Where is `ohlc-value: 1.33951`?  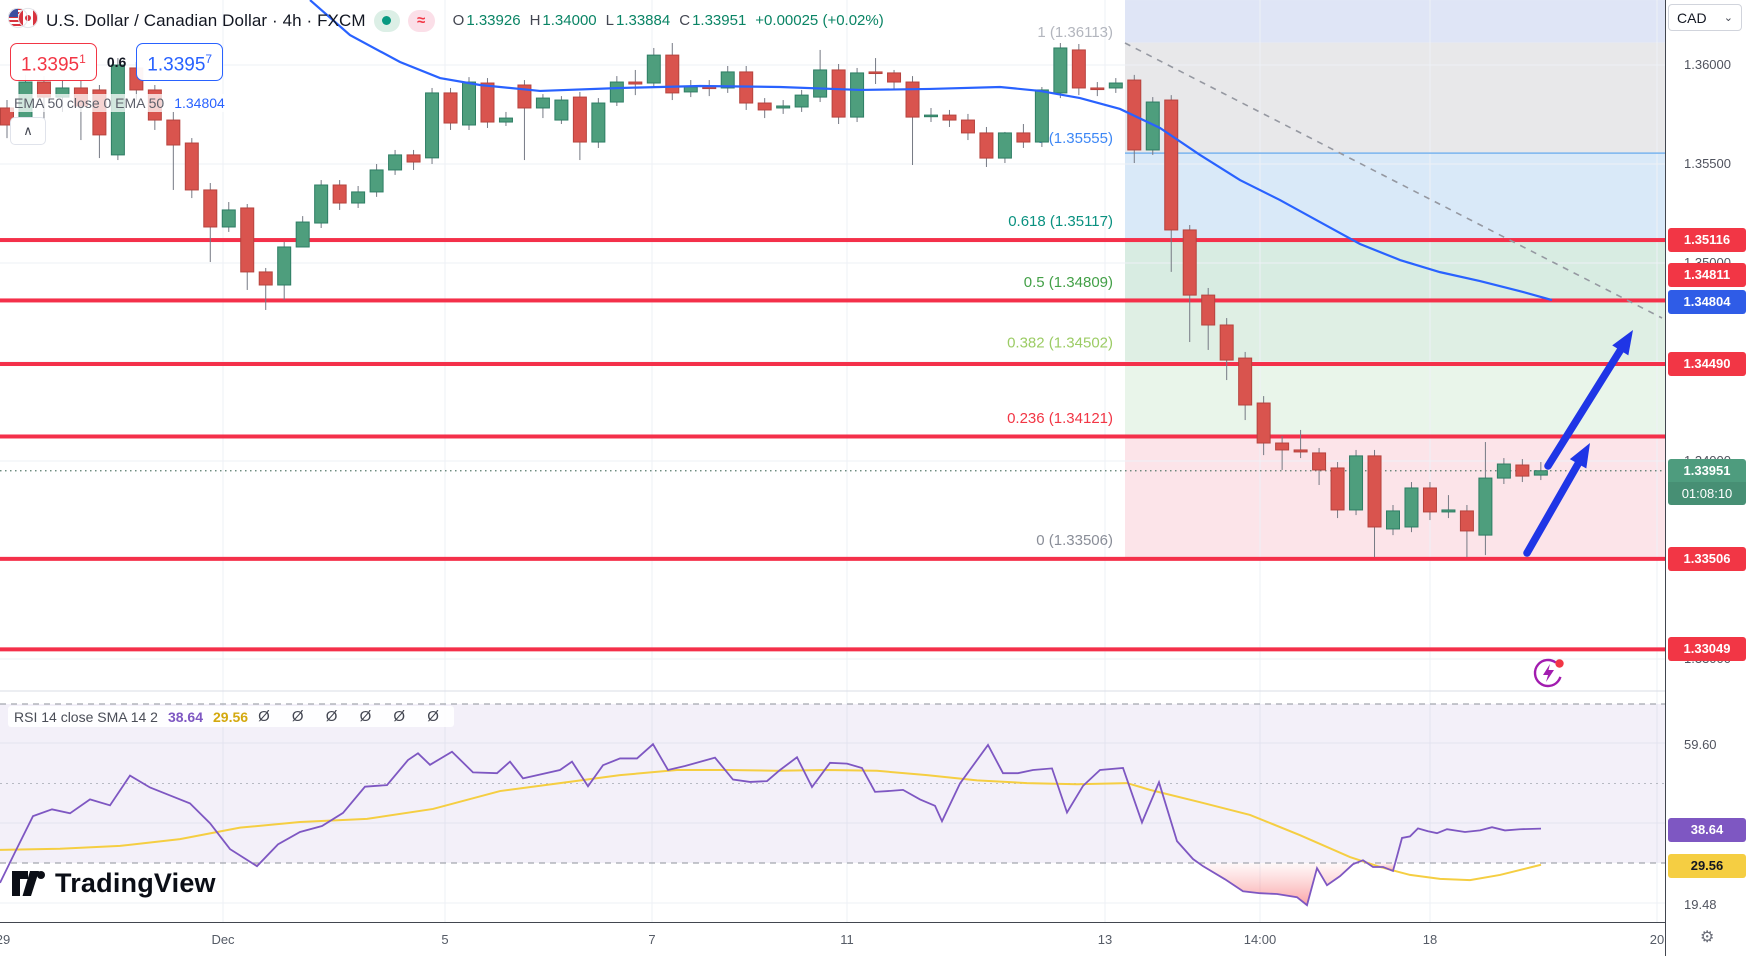
ohlc-value: 1.33951 is located at coordinates (719, 20).